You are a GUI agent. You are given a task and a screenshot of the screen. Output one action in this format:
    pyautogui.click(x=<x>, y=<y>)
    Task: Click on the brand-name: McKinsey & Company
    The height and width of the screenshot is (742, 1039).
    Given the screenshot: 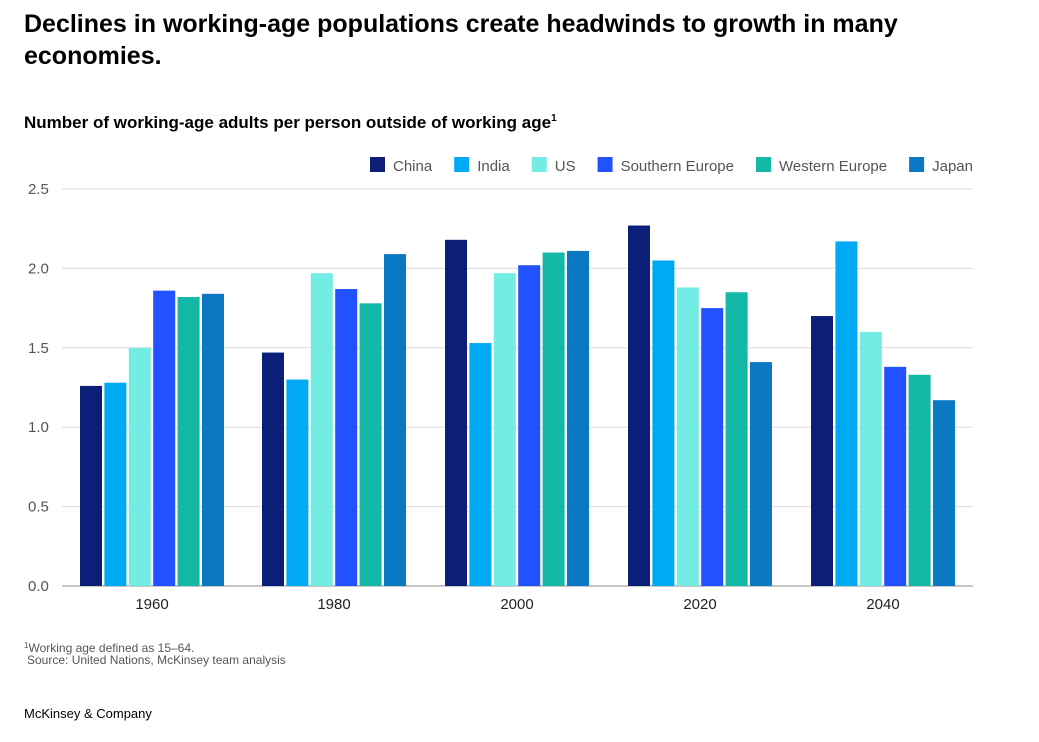 What is the action you would take?
    pyautogui.click(x=88, y=713)
    